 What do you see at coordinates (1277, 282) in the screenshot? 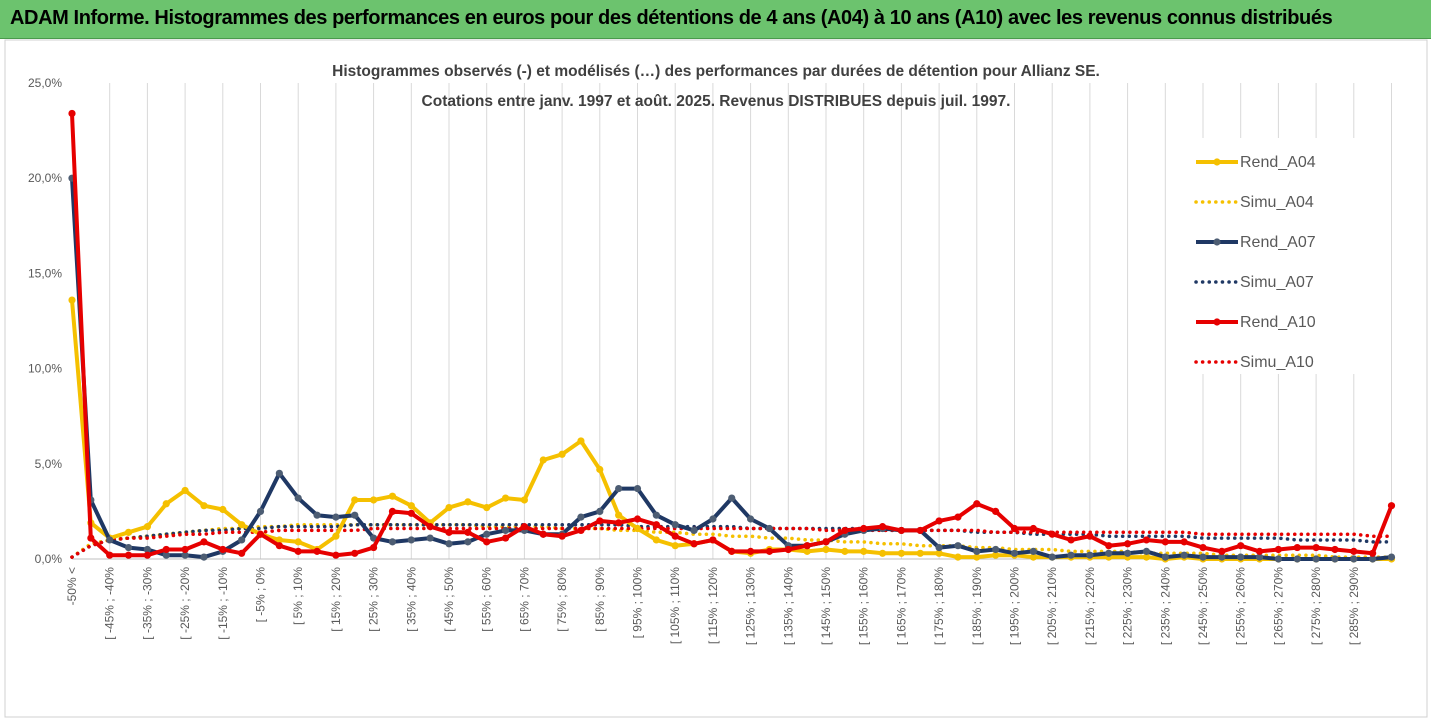
I see `legend-label: Simu_A07` at bounding box center [1277, 282].